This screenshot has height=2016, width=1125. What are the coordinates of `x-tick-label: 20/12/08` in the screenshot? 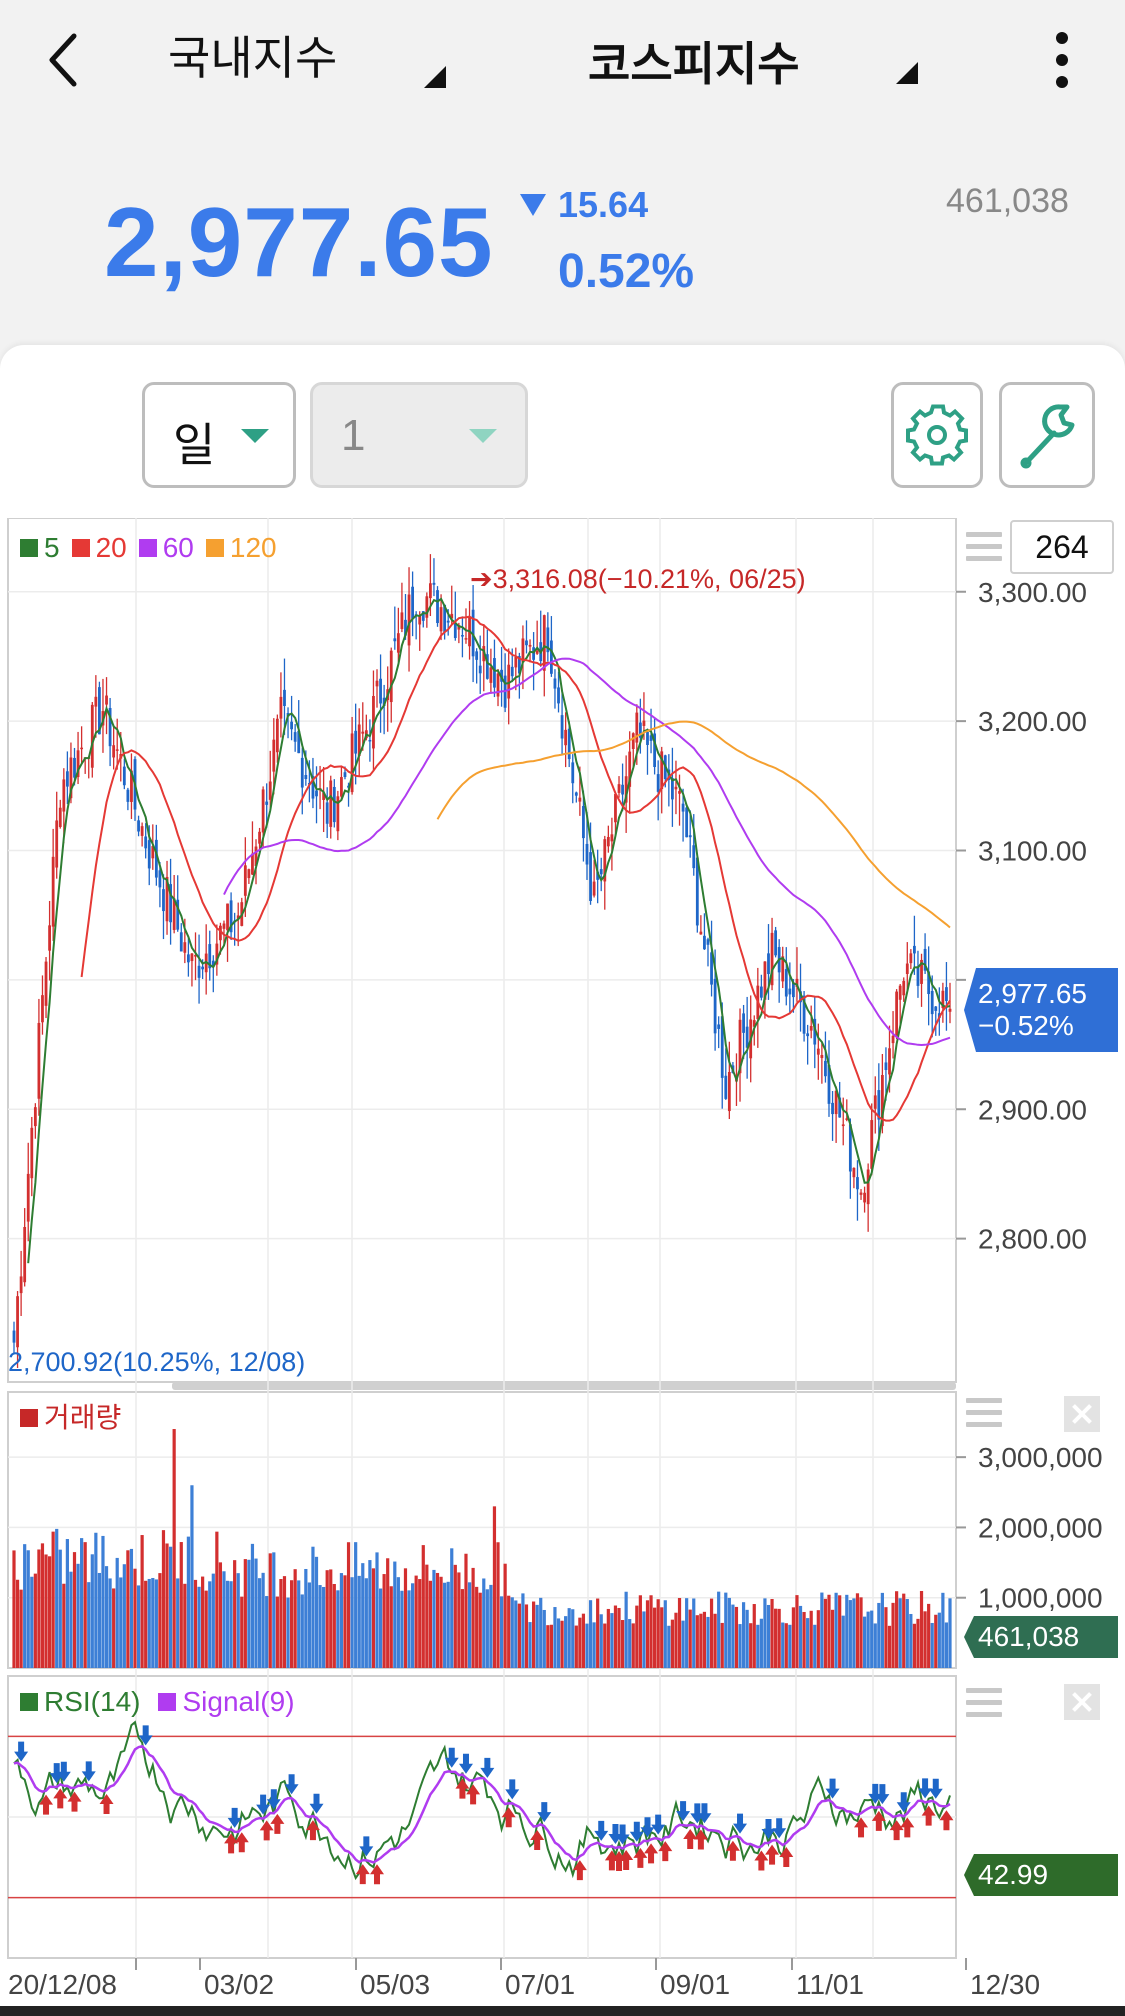 It's located at (62, 1984).